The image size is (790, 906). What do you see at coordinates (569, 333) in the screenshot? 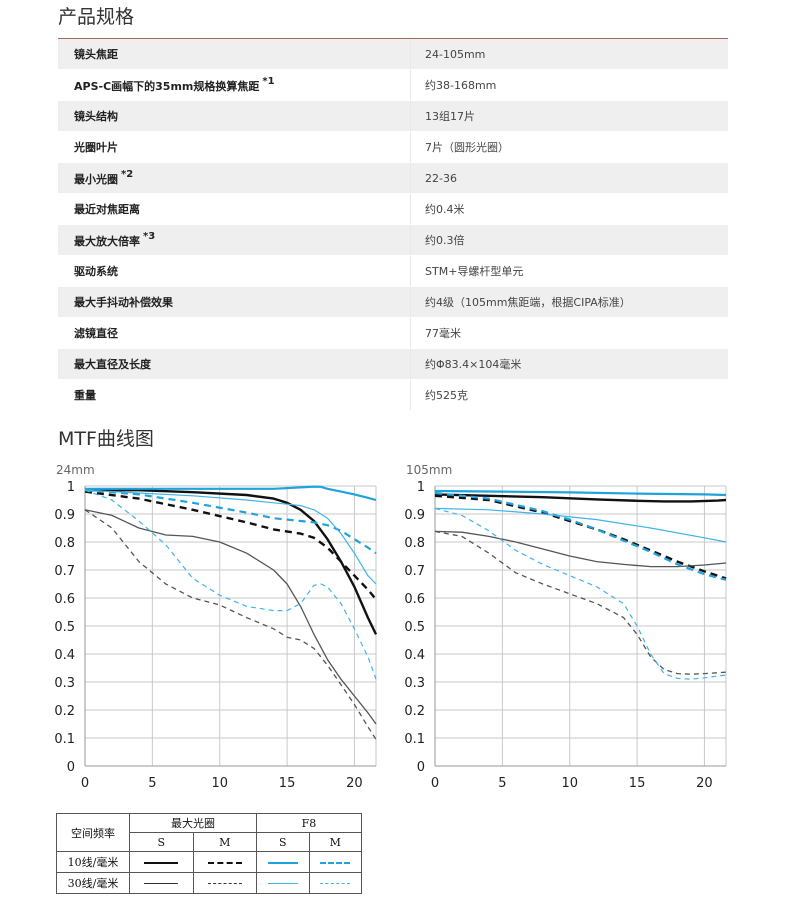
I see `spec-value: 77毫米` at bounding box center [569, 333].